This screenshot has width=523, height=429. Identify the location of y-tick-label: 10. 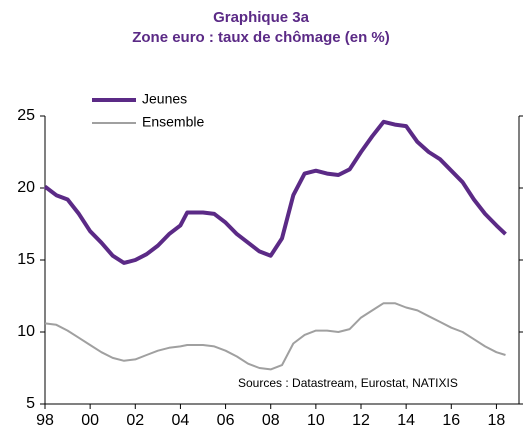
(26, 331).